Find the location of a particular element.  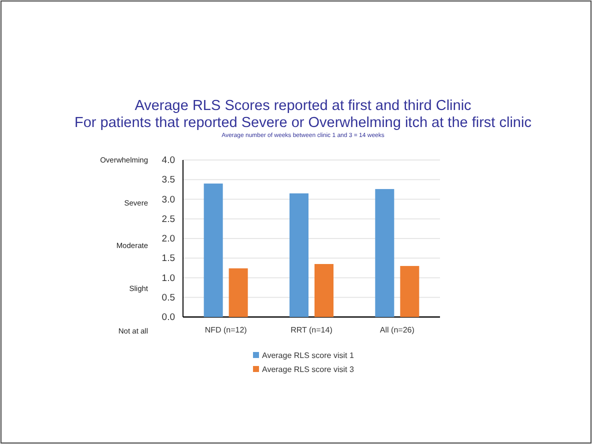

legend-label: Average RLS score visit 1 is located at coordinates (308, 355).